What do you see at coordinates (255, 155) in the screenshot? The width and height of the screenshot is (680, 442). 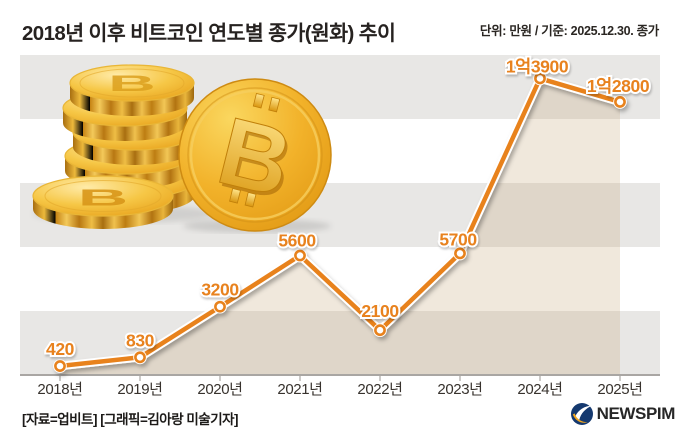 I see `large-bitcoin-coin: B B` at bounding box center [255, 155].